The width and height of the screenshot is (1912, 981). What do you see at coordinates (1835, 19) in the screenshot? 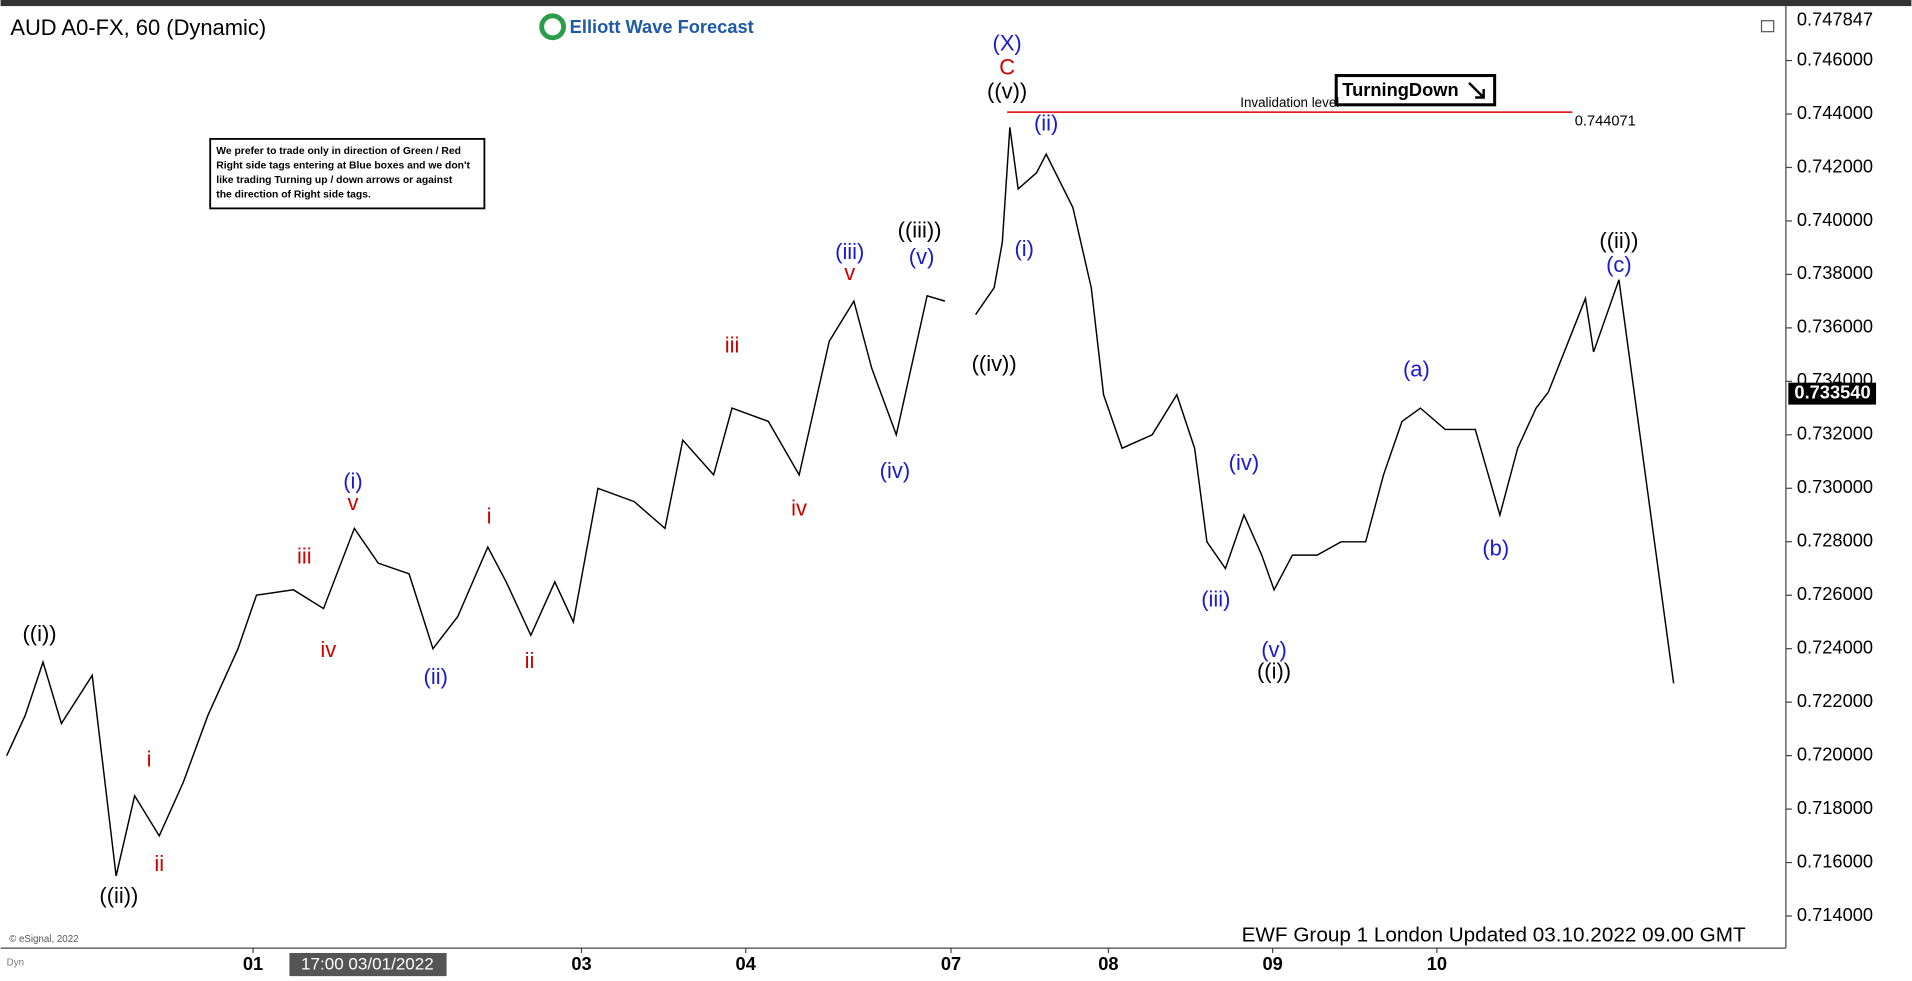
I see `high-price-tag: 0.747847` at bounding box center [1835, 19].